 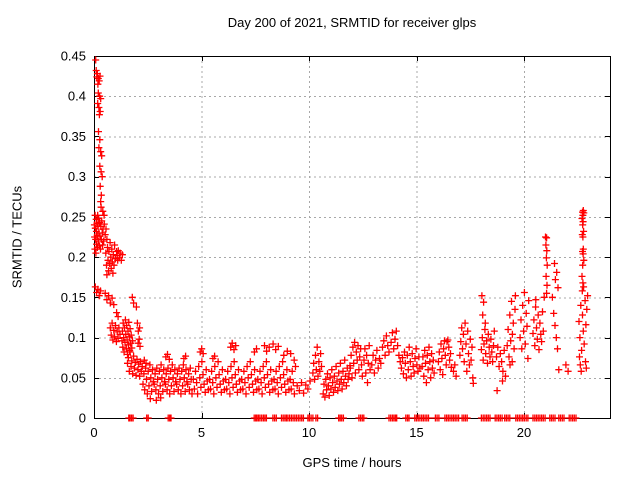 What do you see at coordinates (73, 136) in the screenshot?
I see `y-tick-label: 0.35` at bounding box center [73, 136].